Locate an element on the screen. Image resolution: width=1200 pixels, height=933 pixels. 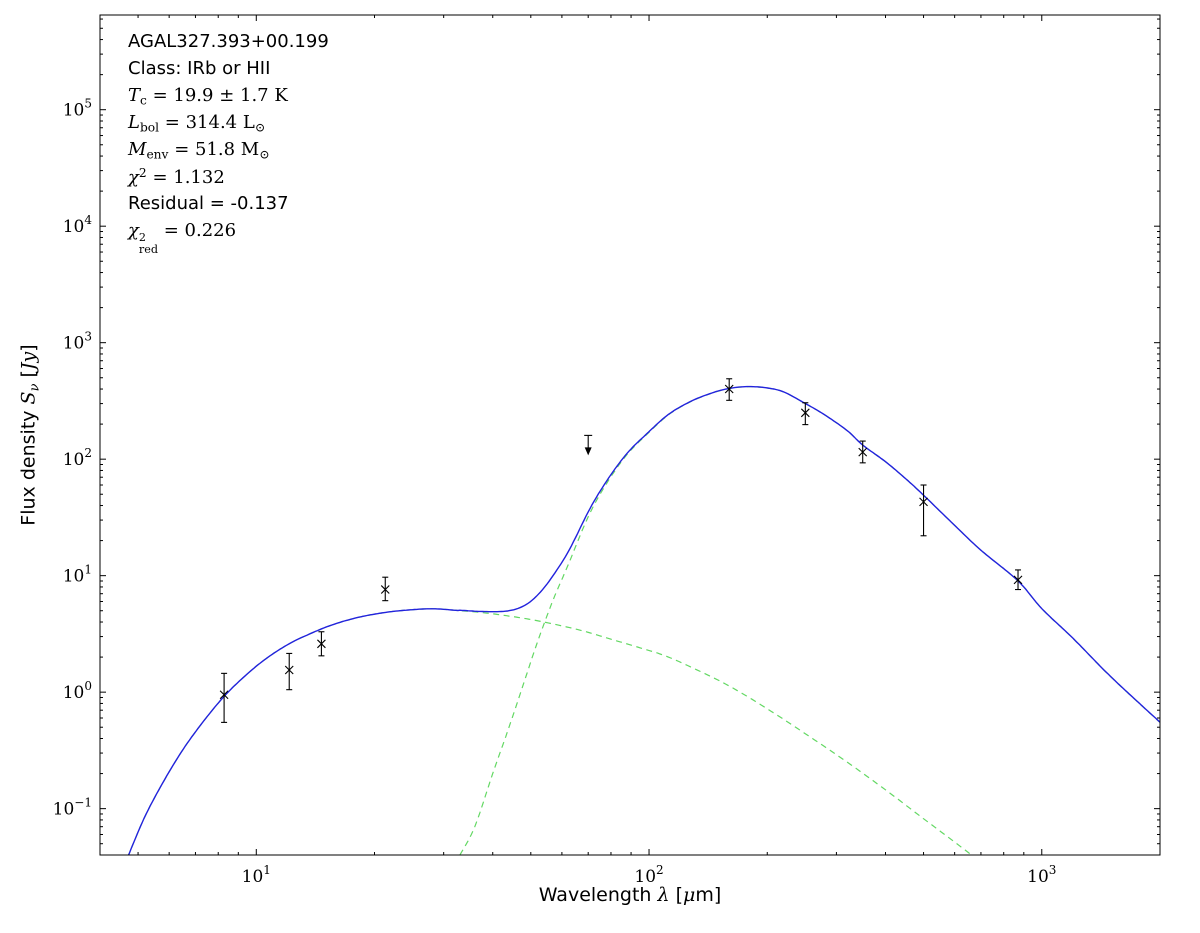
text-segment: = 19.9 ± 1.7 K is located at coordinates (217, 95).